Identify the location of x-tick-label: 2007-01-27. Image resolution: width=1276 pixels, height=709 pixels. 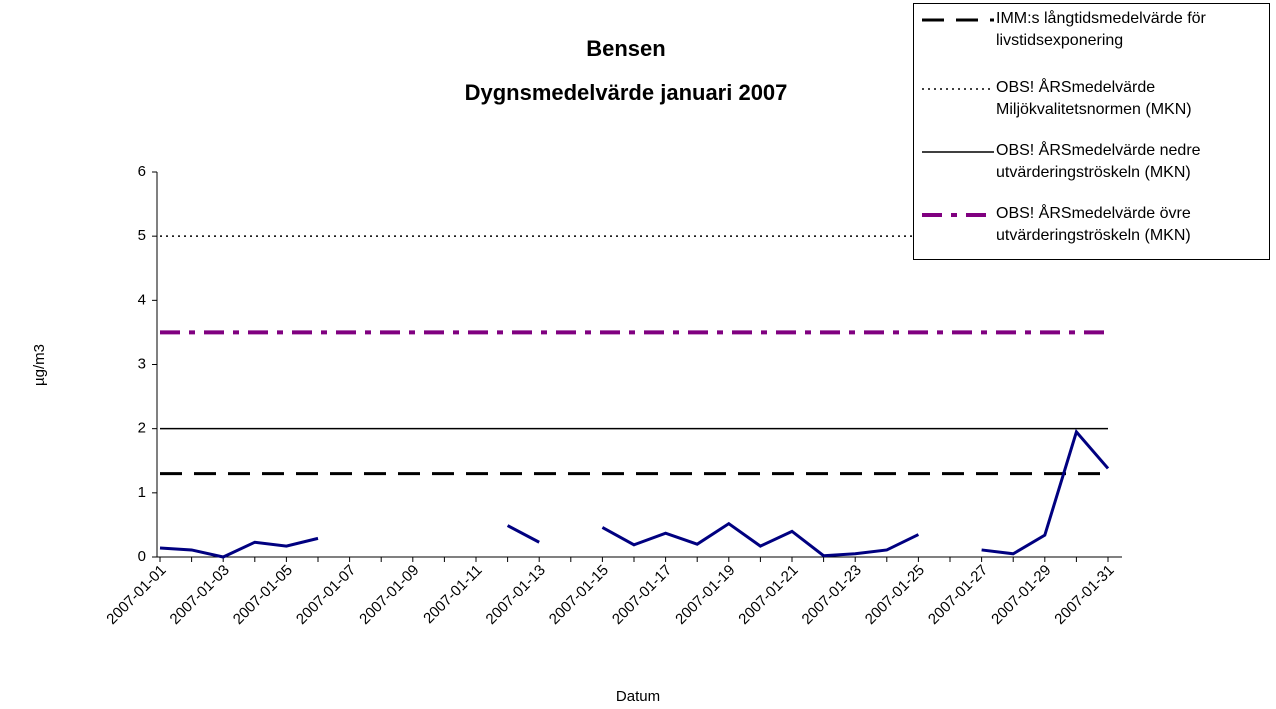
(958, 595).